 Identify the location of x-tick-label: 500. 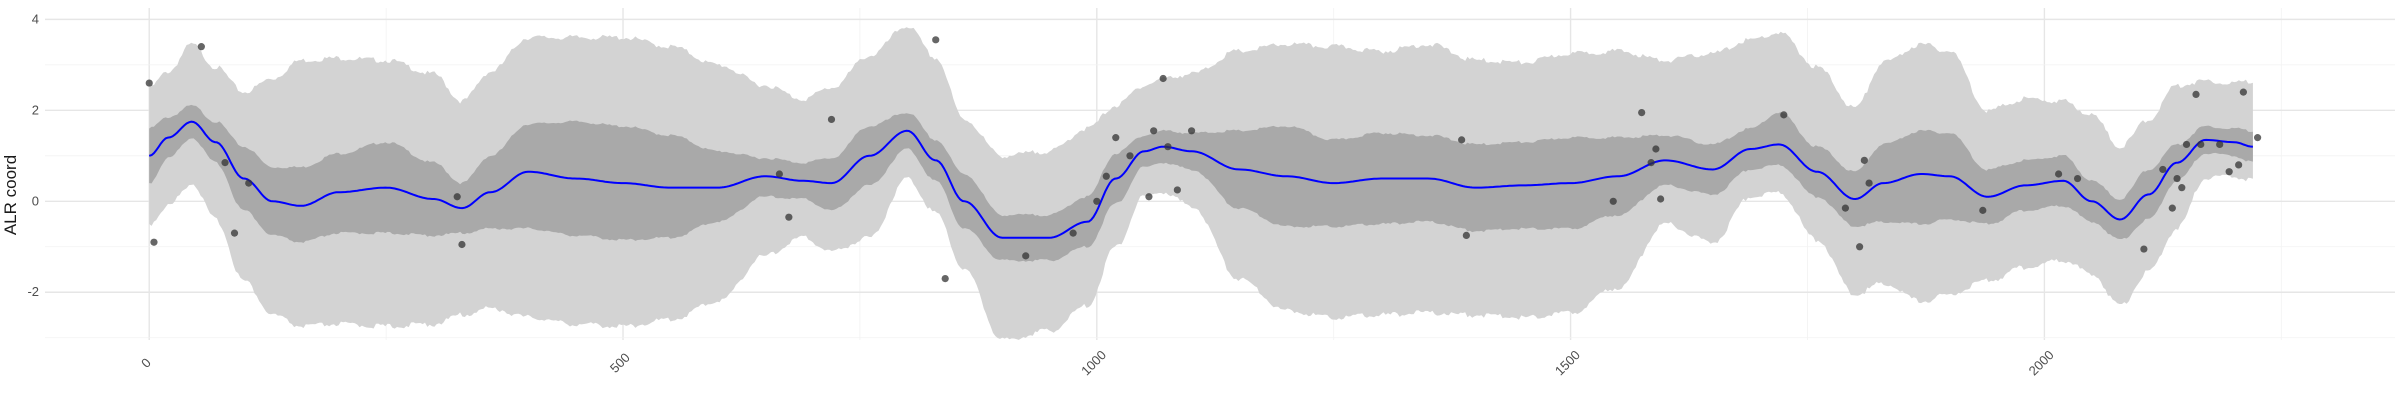
(620, 363).